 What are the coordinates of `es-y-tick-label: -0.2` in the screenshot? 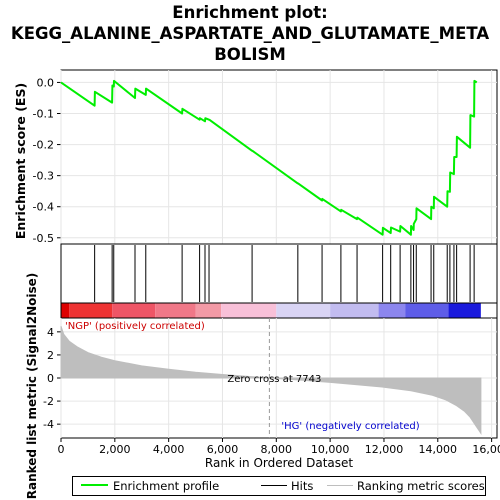 It's located at (43, 145).